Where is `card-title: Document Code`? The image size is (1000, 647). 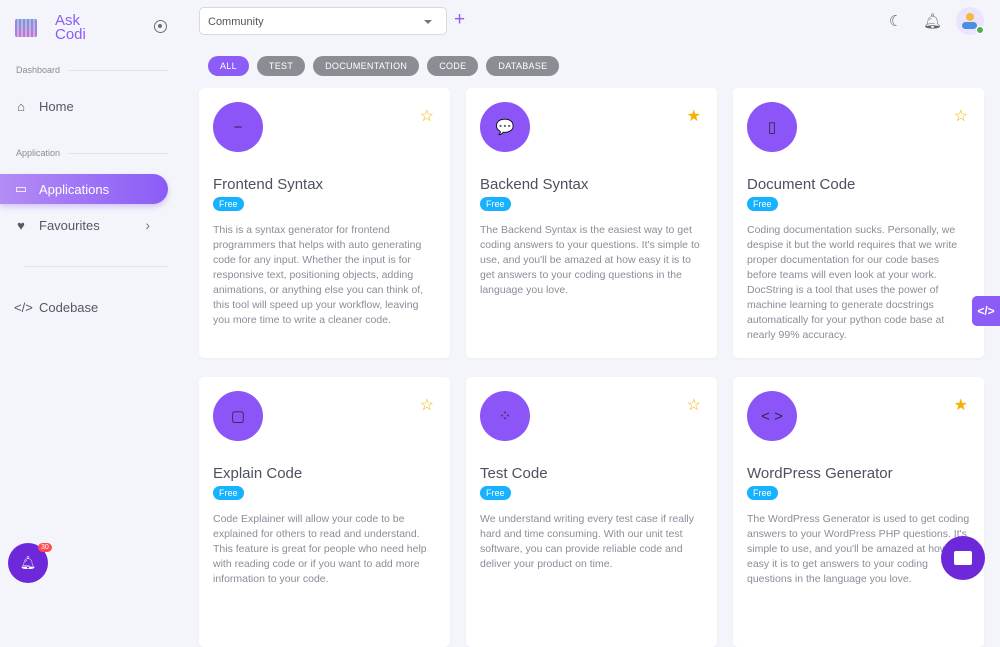 card-title: Document Code is located at coordinates (801, 184).